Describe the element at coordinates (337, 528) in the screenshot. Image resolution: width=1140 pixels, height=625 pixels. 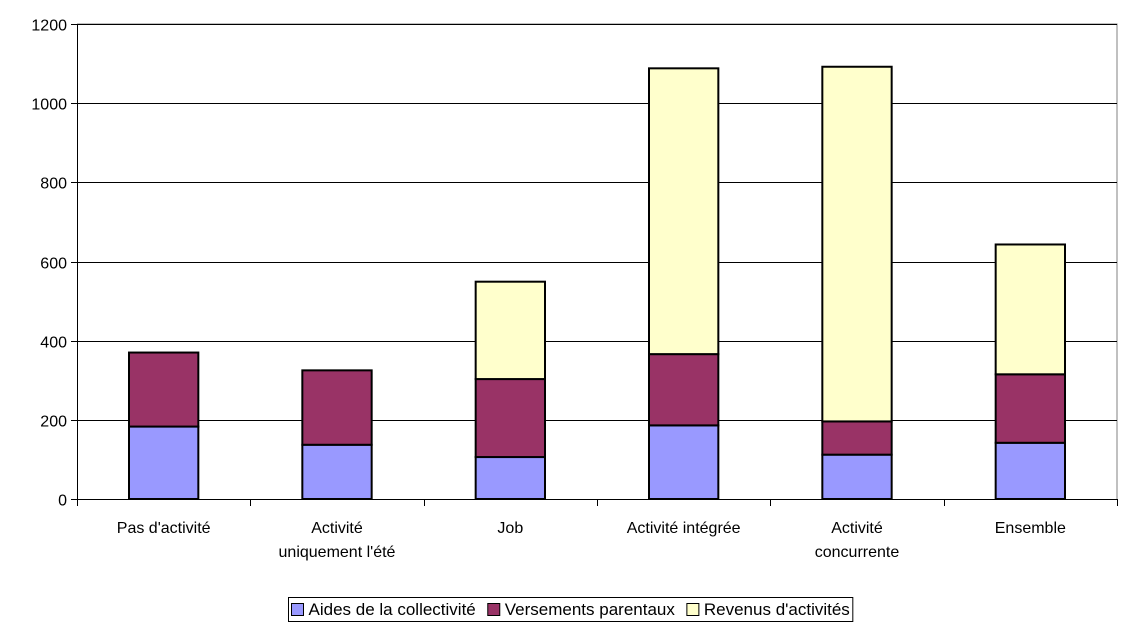
I see `x-tick-label-1-0: Activité` at that location.